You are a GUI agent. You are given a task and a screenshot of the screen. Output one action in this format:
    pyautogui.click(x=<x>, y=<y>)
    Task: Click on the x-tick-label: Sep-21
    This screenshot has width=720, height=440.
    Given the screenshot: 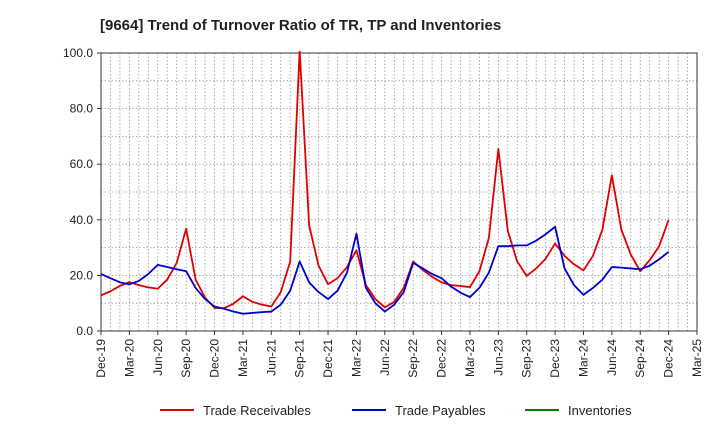 What is the action you would take?
    pyautogui.click(x=300, y=358)
    